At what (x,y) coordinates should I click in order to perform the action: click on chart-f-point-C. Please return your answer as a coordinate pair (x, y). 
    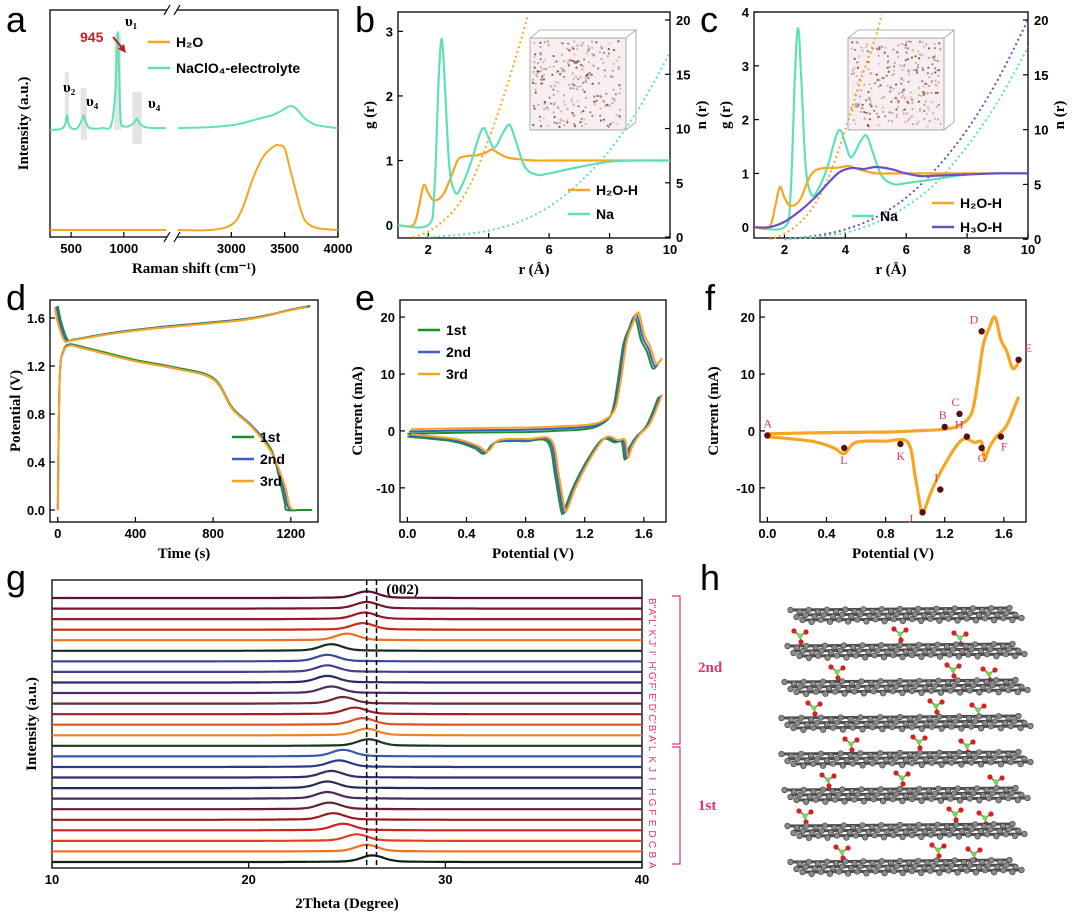
    Looking at the image, I should click on (959, 414).